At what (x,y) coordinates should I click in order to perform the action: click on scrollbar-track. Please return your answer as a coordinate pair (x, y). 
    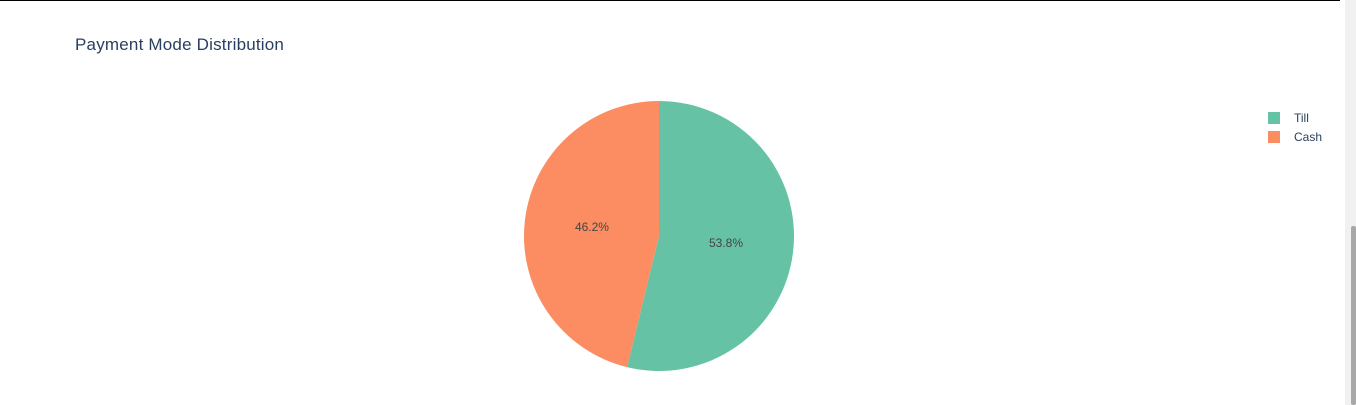
    Looking at the image, I should click on (1350, 202).